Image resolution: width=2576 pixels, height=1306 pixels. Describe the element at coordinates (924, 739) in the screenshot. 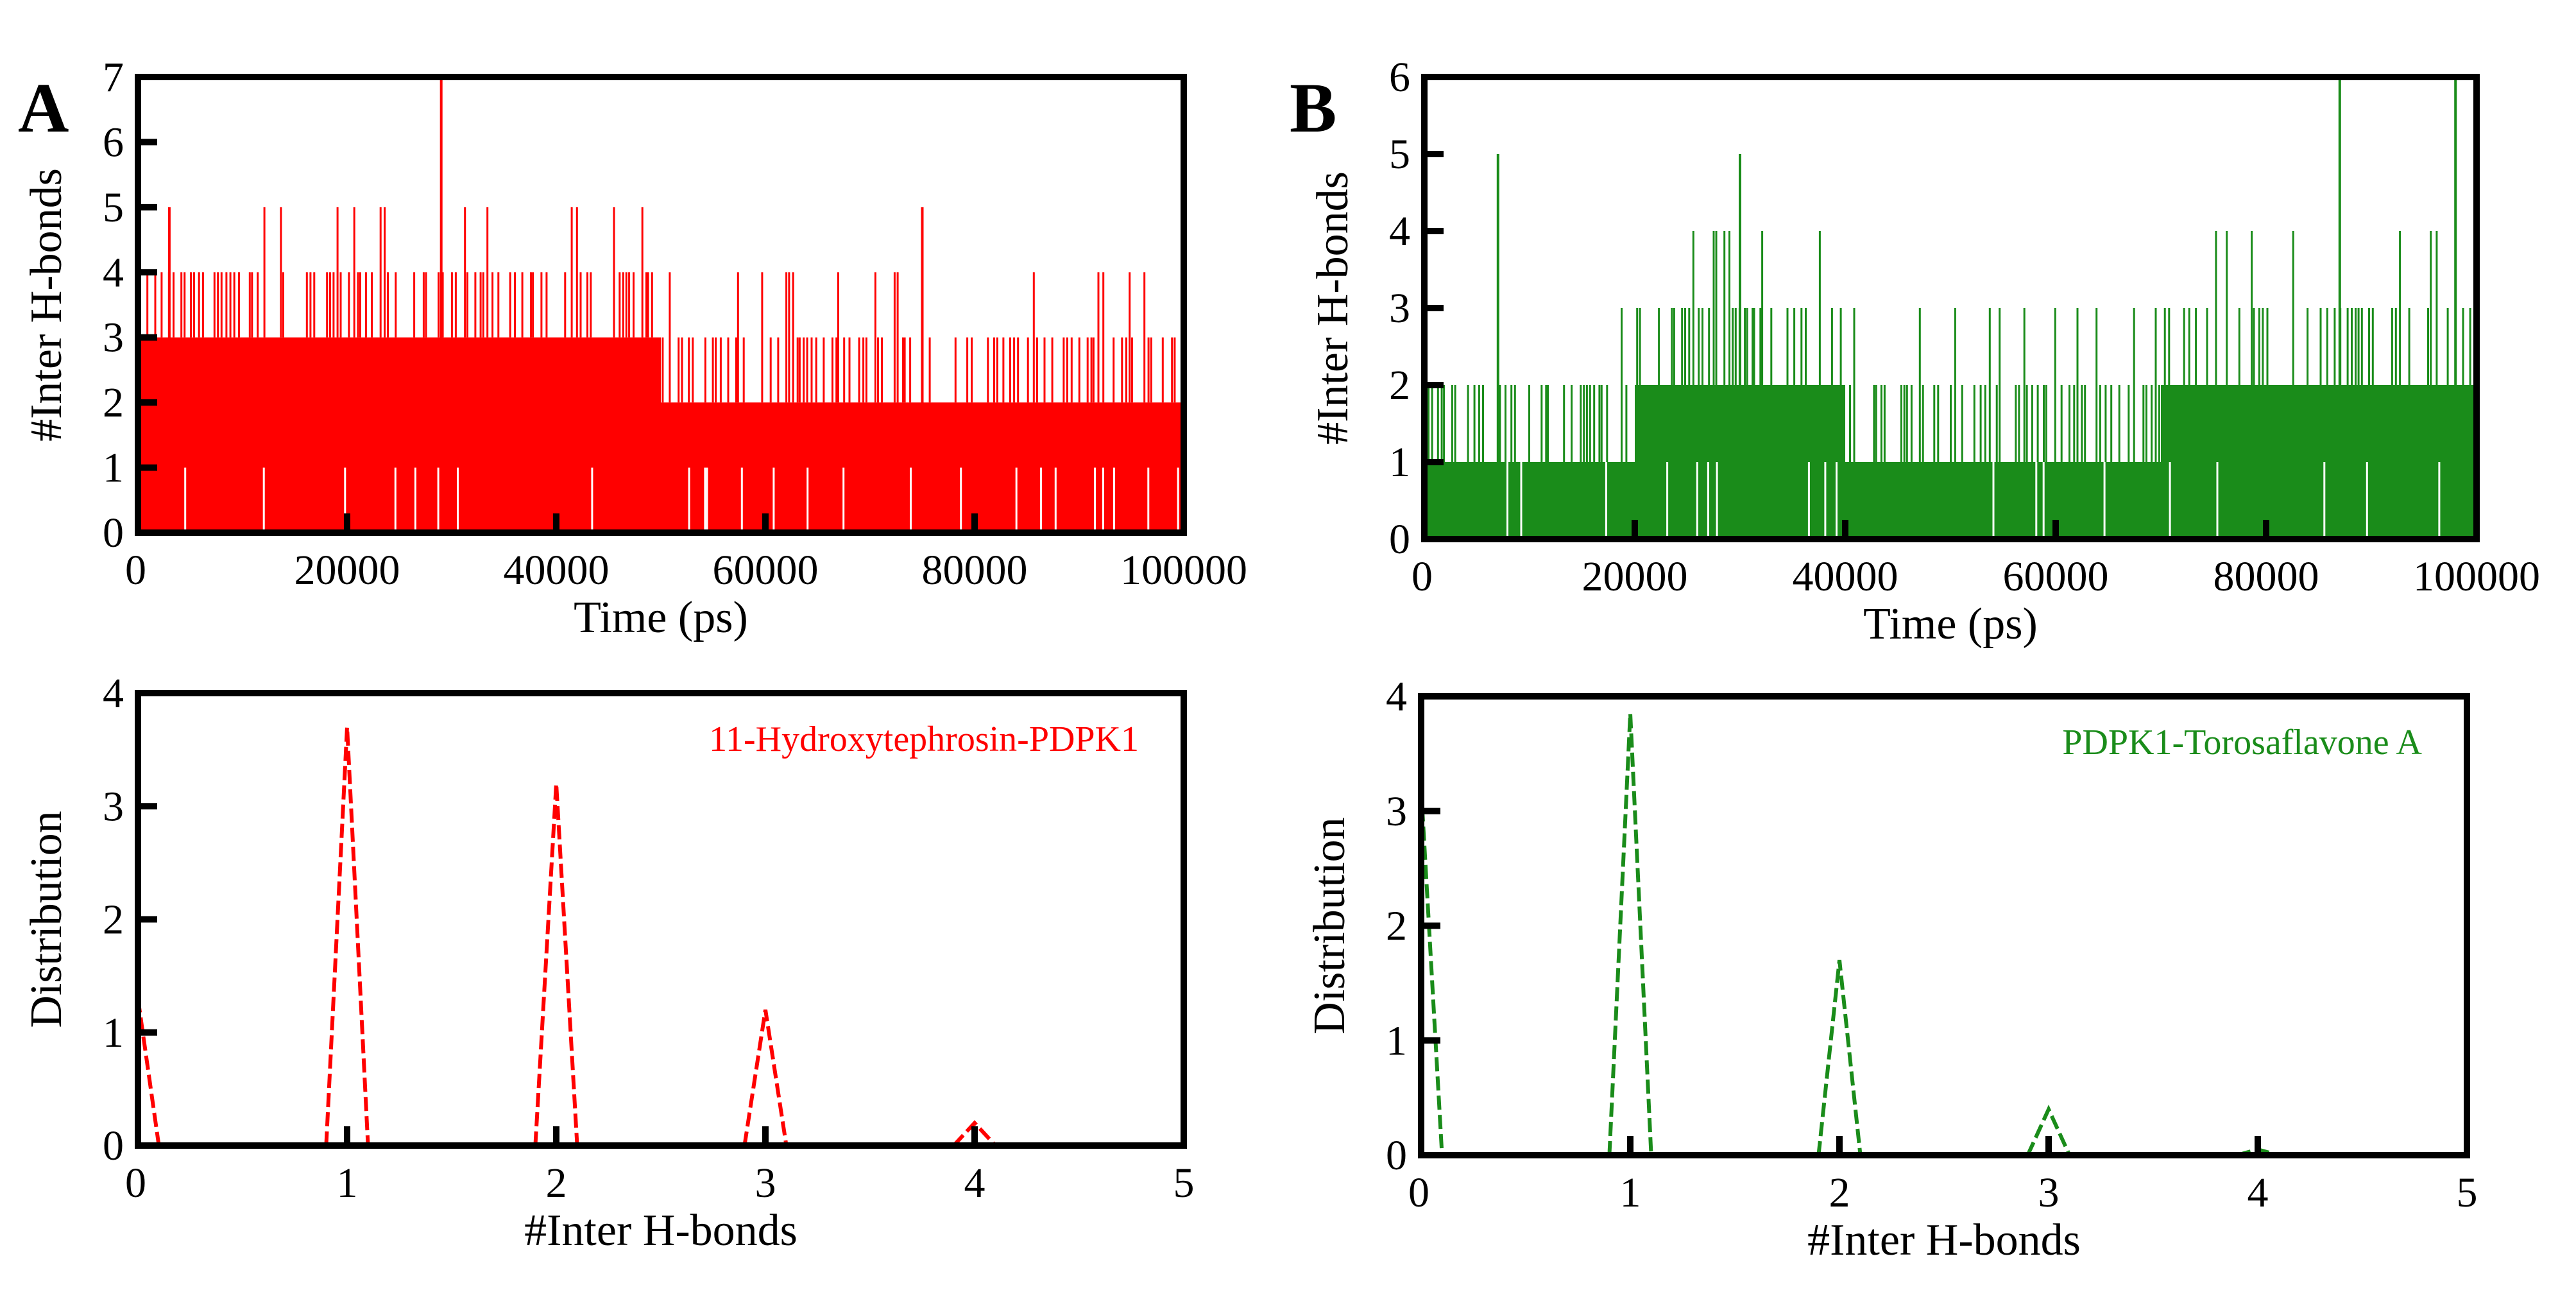

I see `legend-entry: 11-Hydroxytephrosin-PDPK1` at that location.